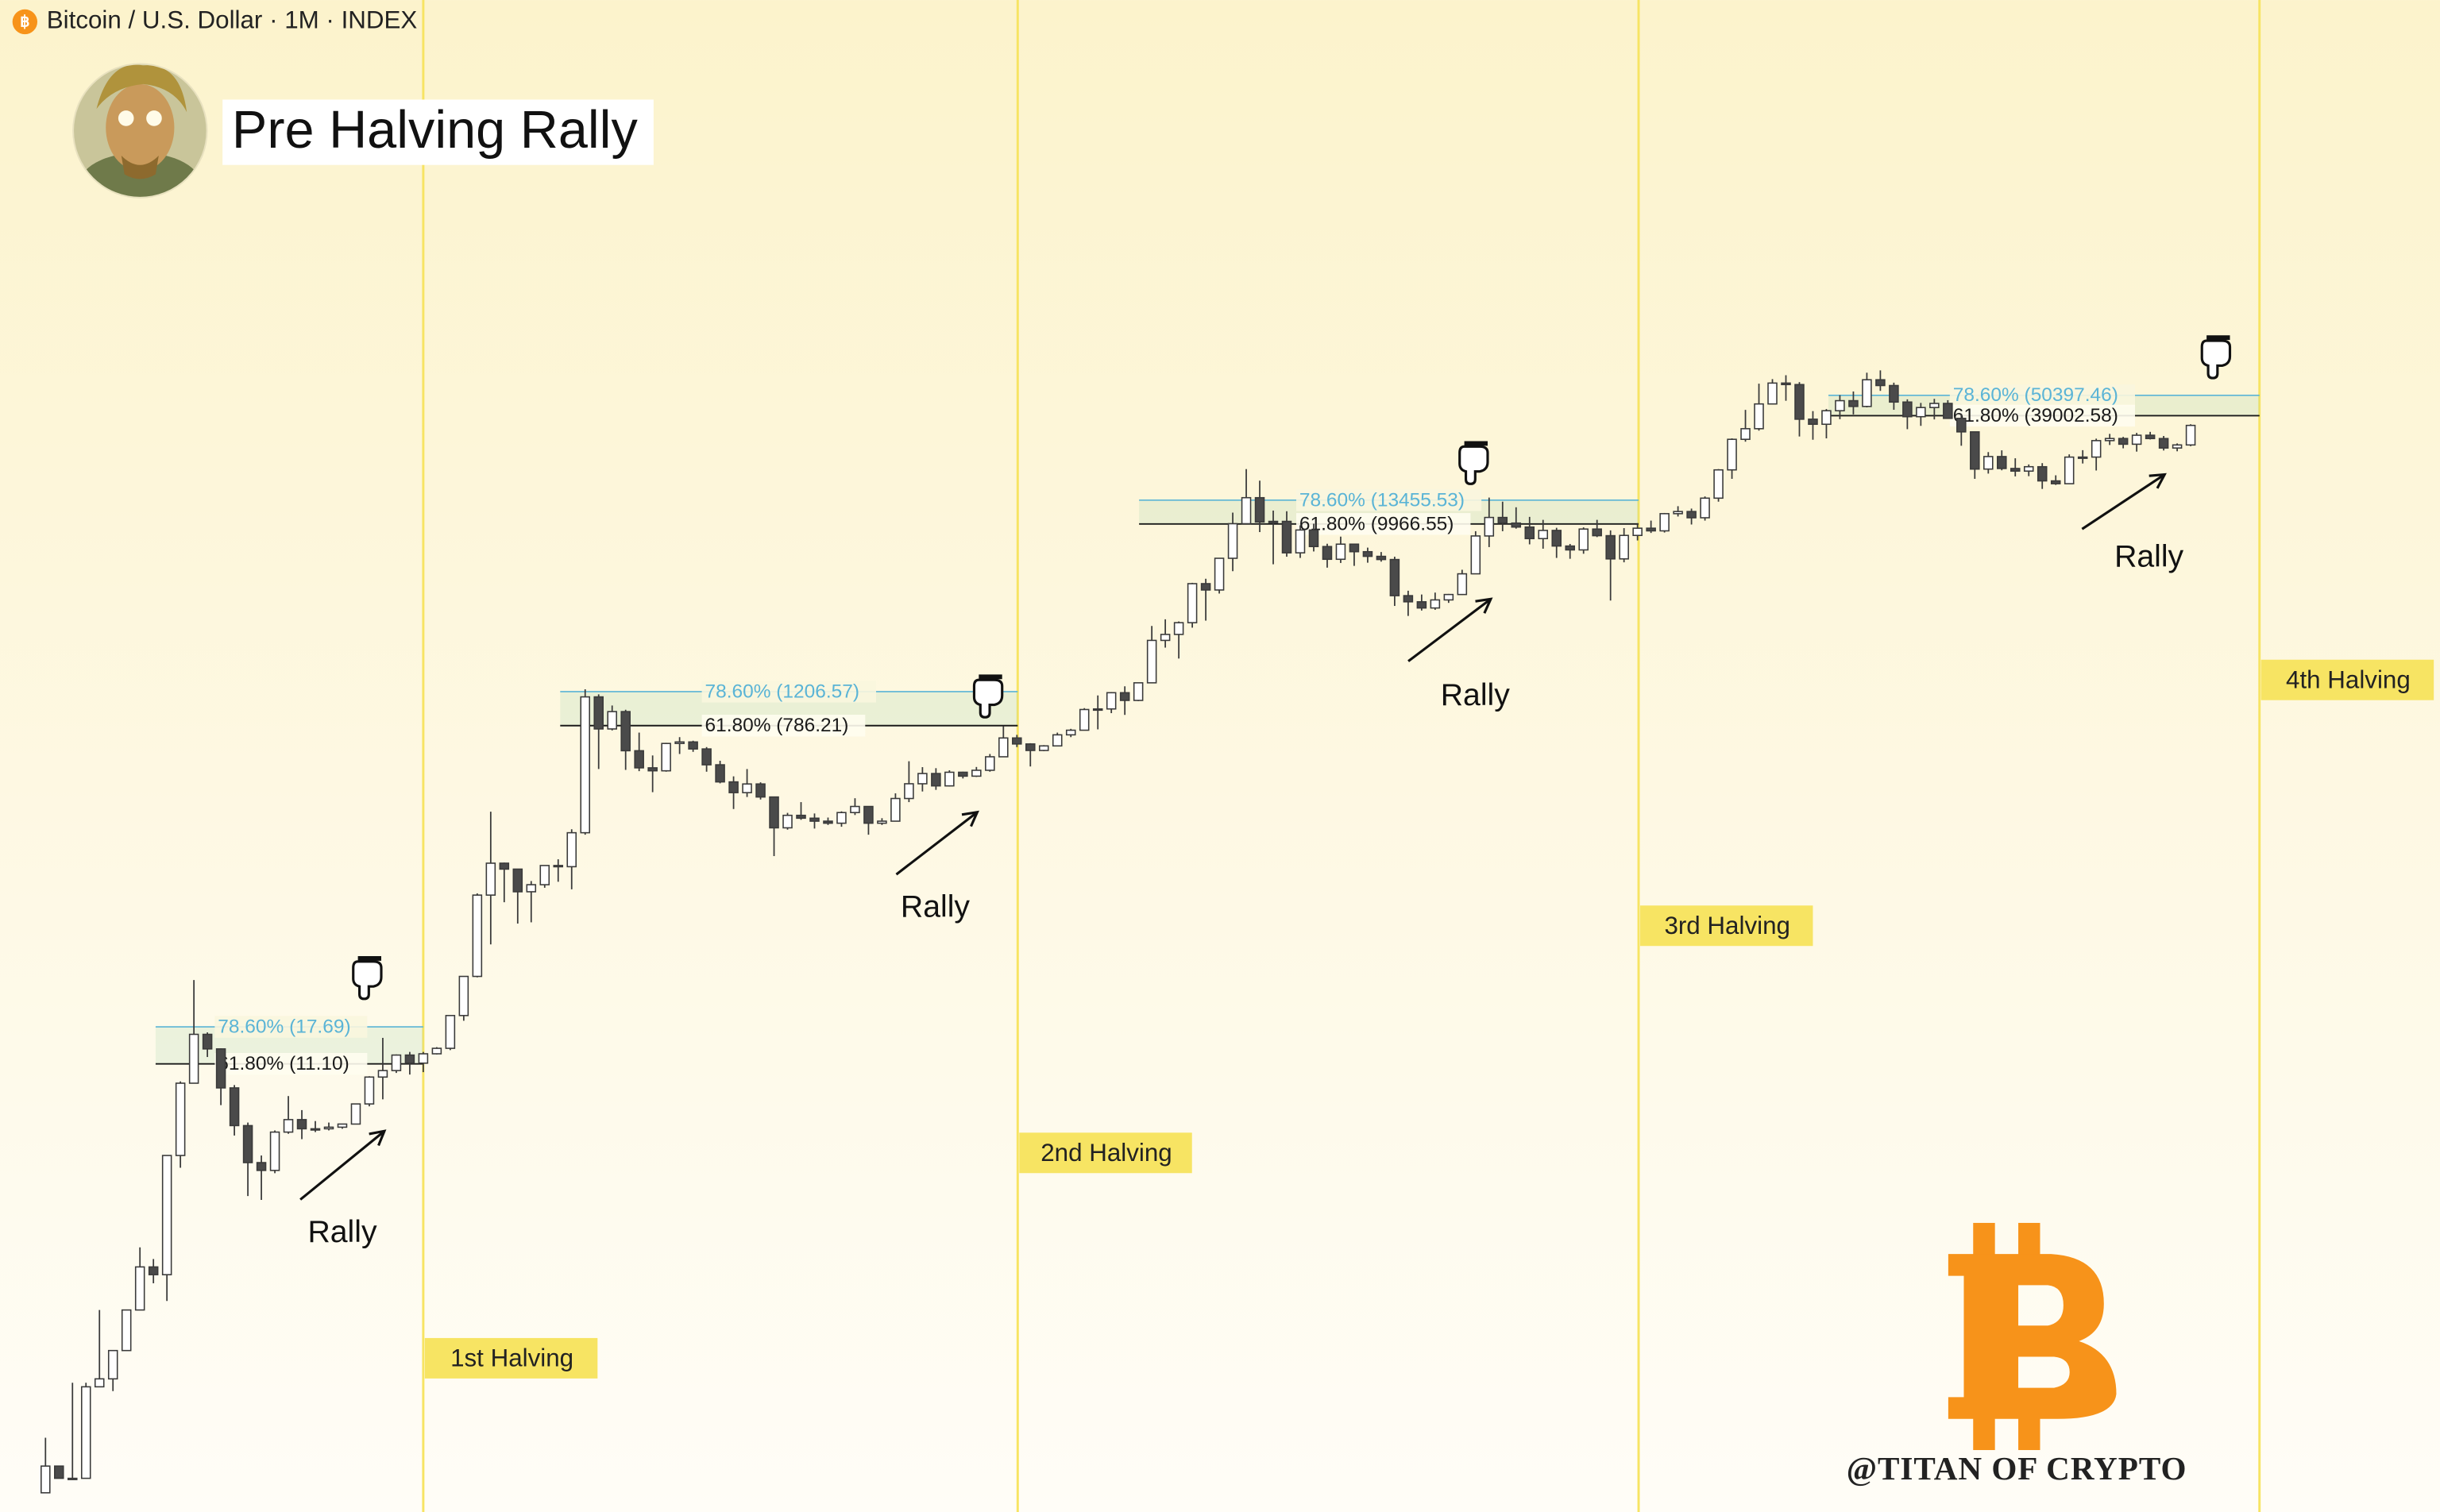 This screenshot has width=2440, height=1512. What do you see at coordinates (2033, 1336) in the screenshot?
I see `bitcoin-logo` at bounding box center [2033, 1336].